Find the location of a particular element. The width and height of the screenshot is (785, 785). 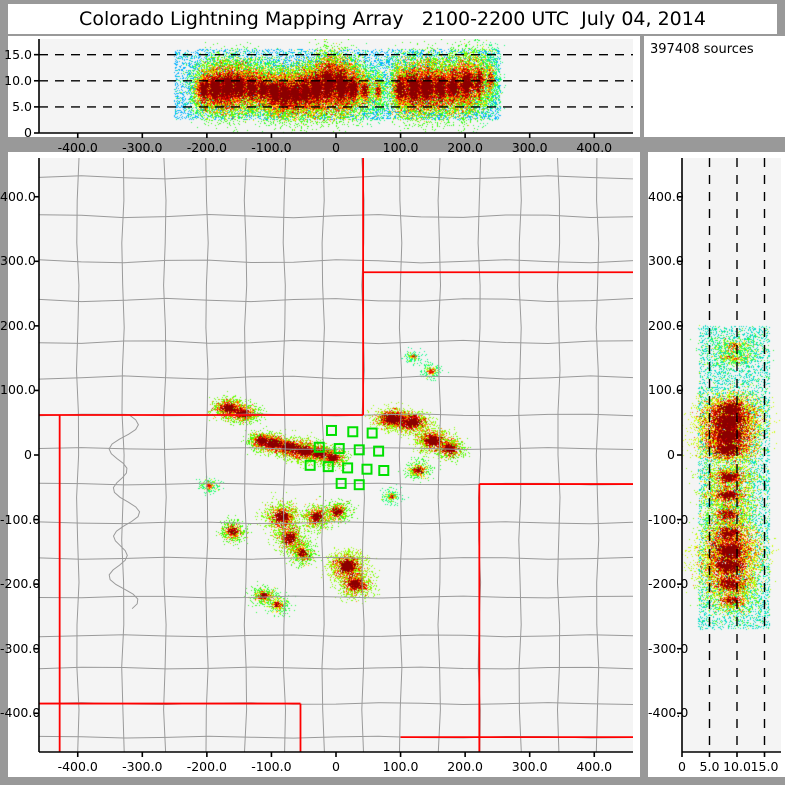

panel-altitude-vs-north-south is located at coordinates (716, 464).